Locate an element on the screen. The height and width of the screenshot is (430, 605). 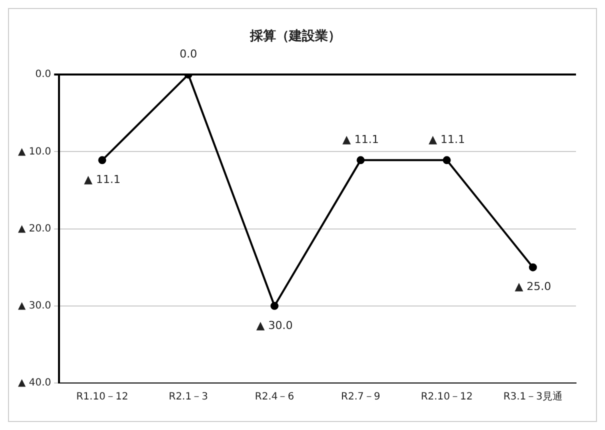
chart-title: 採算（建設業） is located at coordinates (295, 36).